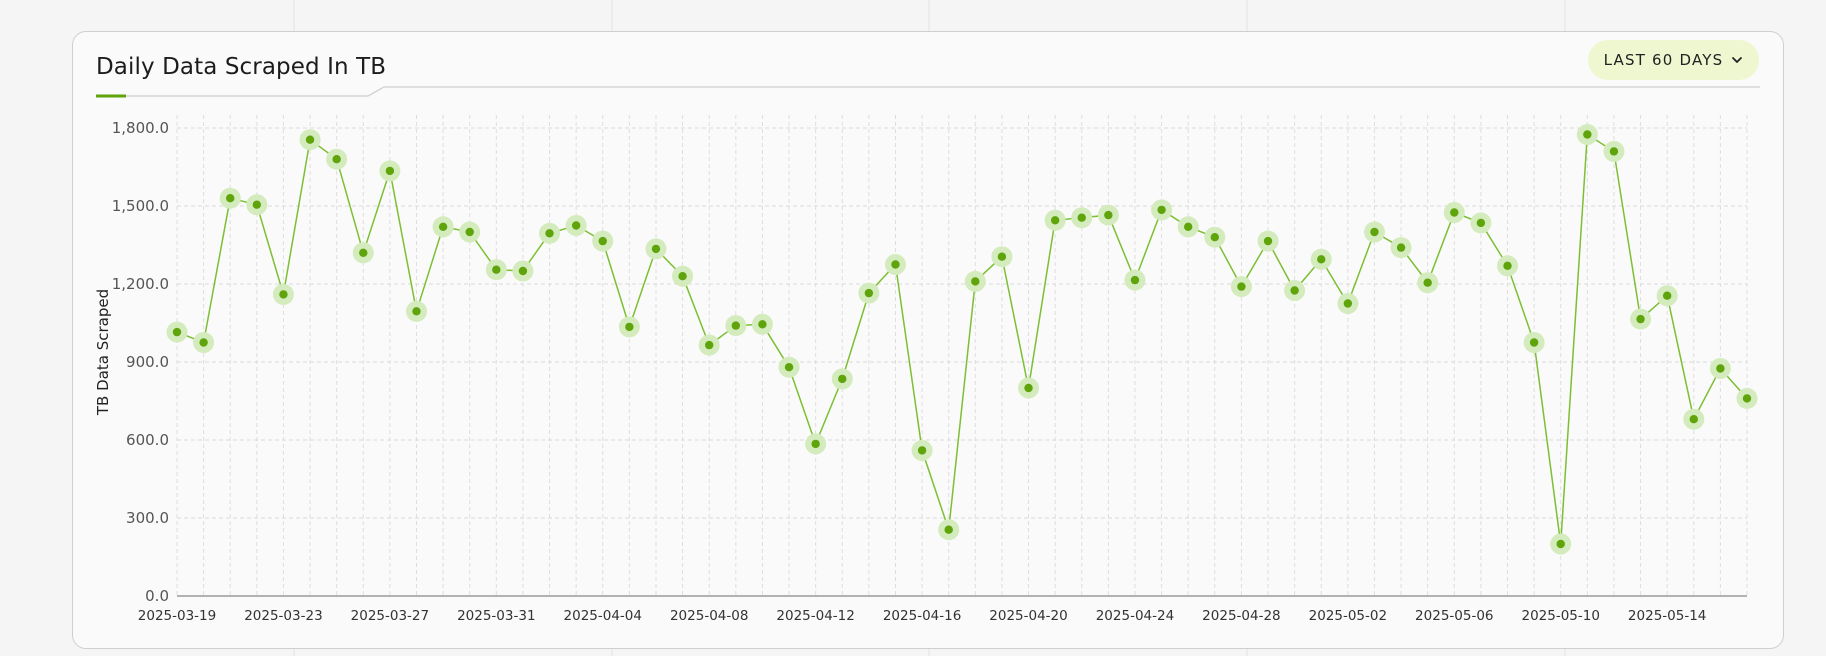  Describe the element at coordinates (1348, 616) in the screenshot. I see `x-tick-label: 2025-05-02` at that location.